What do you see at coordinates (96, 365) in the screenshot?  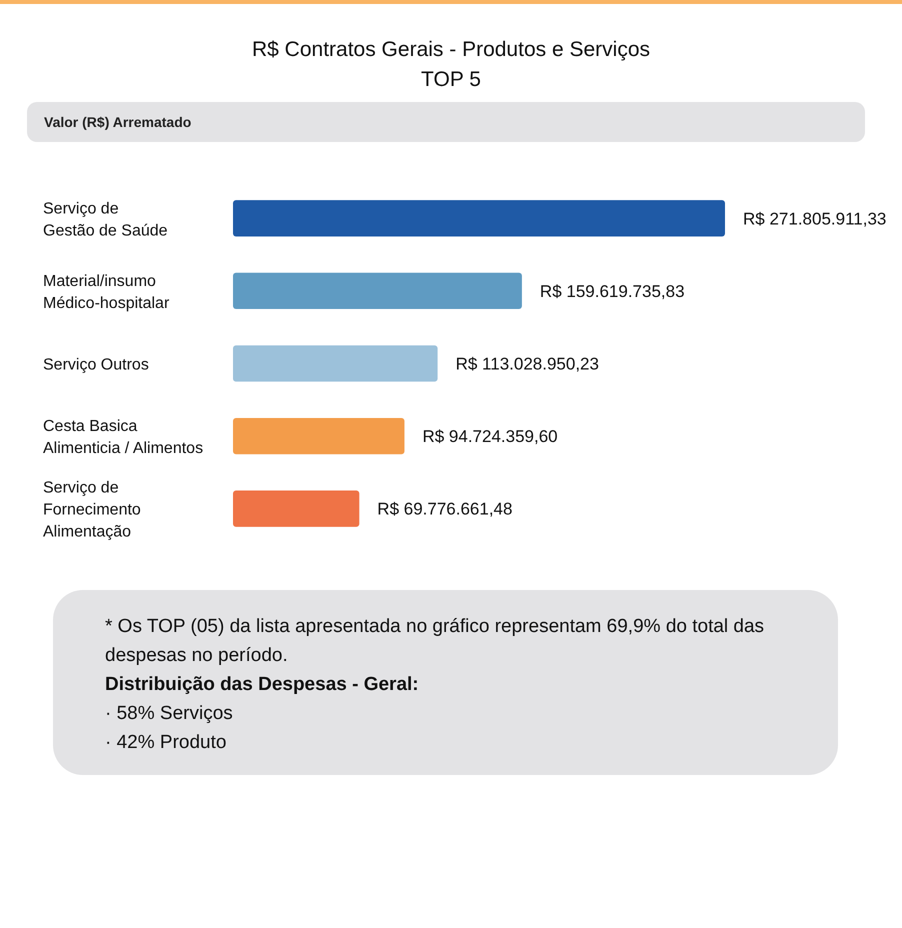 I see `y-tick-label: Serviço Outros` at bounding box center [96, 365].